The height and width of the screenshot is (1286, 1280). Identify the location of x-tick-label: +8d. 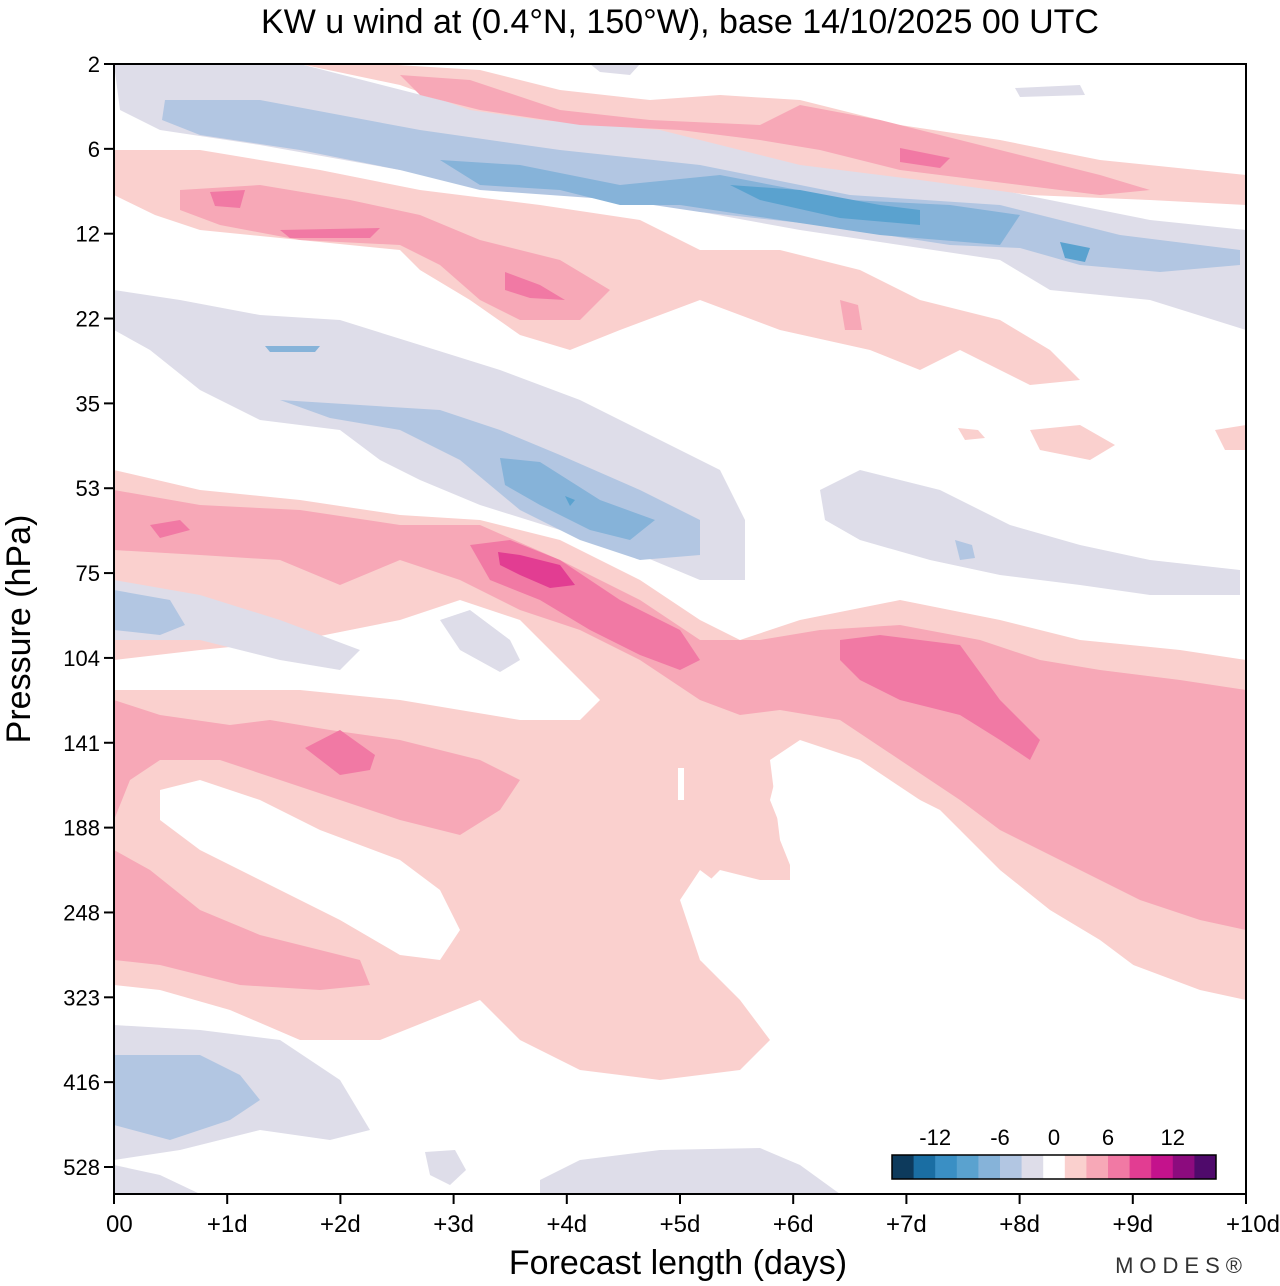
(1019, 1224).